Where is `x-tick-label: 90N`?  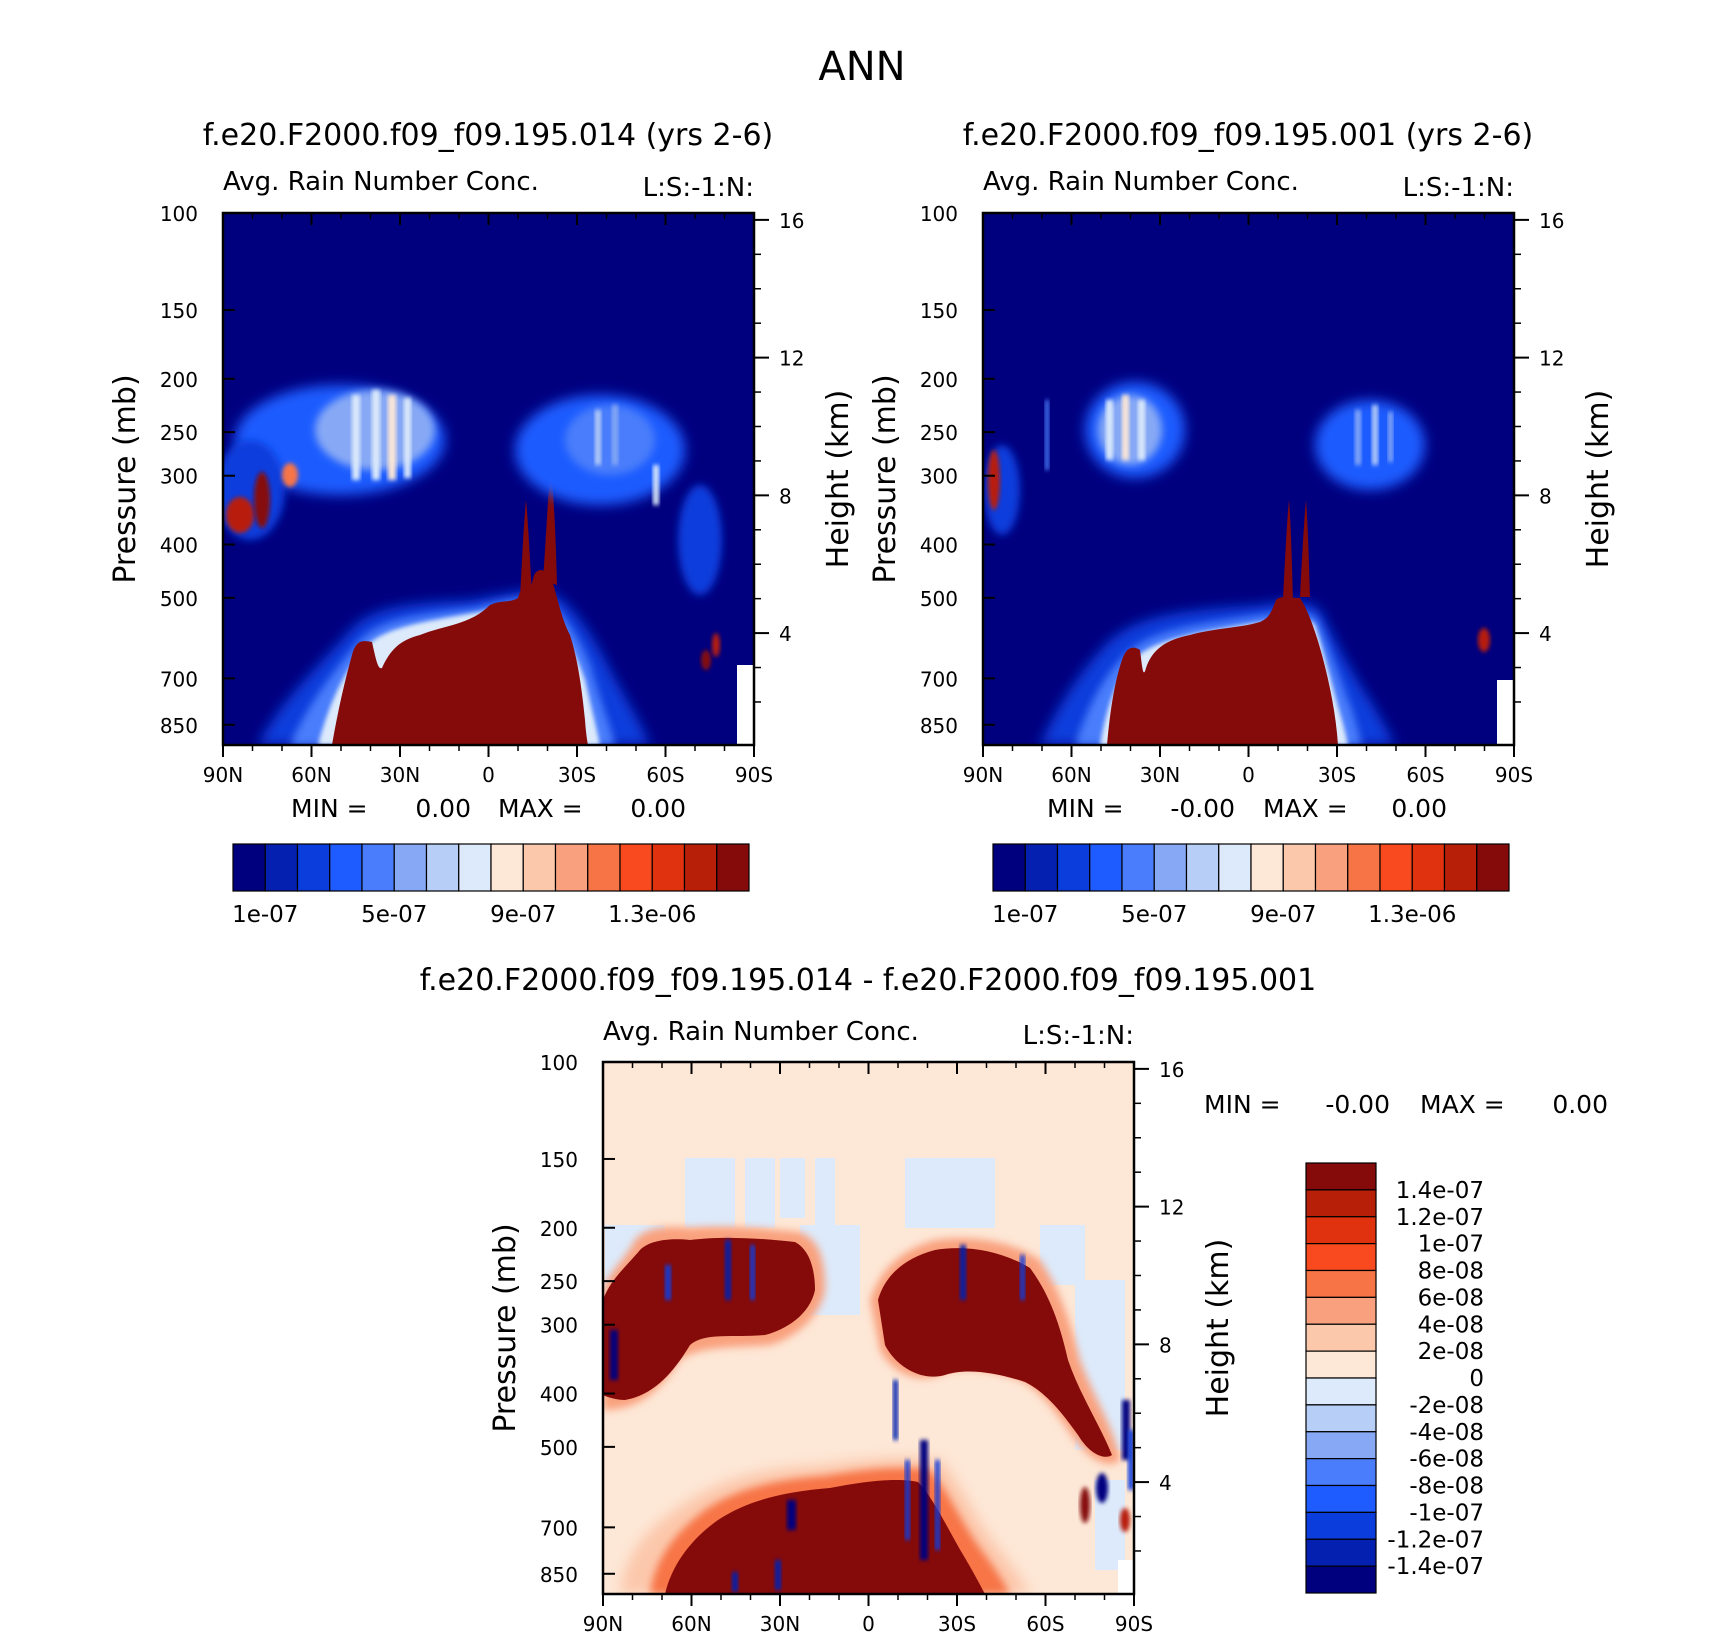 x-tick-label: 90N is located at coordinates (603, 1622).